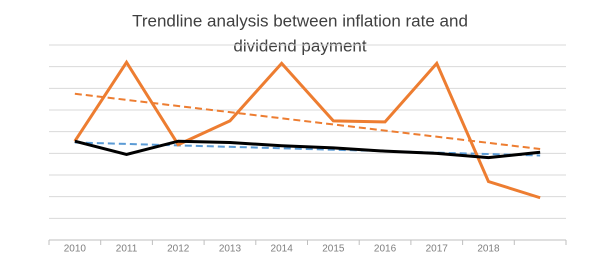  What do you see at coordinates (300, 45) in the screenshot?
I see `chart-title: dividend payment` at bounding box center [300, 45].